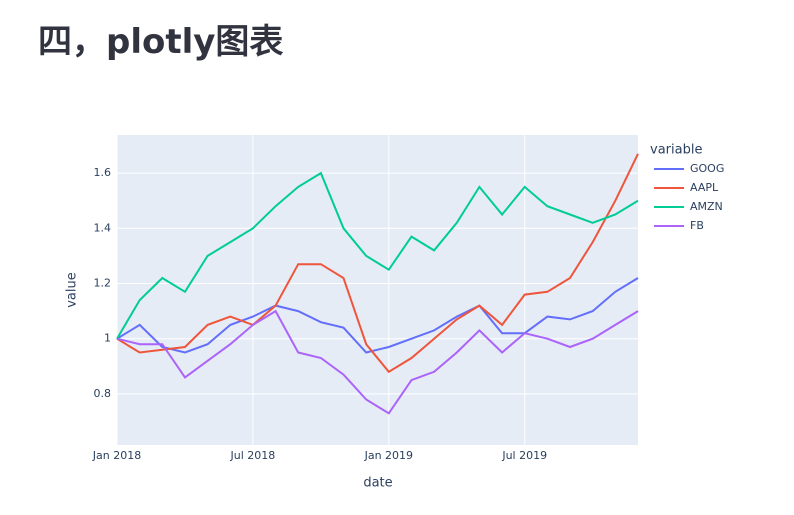 The image size is (794, 515). I want to click on legend-title: variable, so click(676, 150).